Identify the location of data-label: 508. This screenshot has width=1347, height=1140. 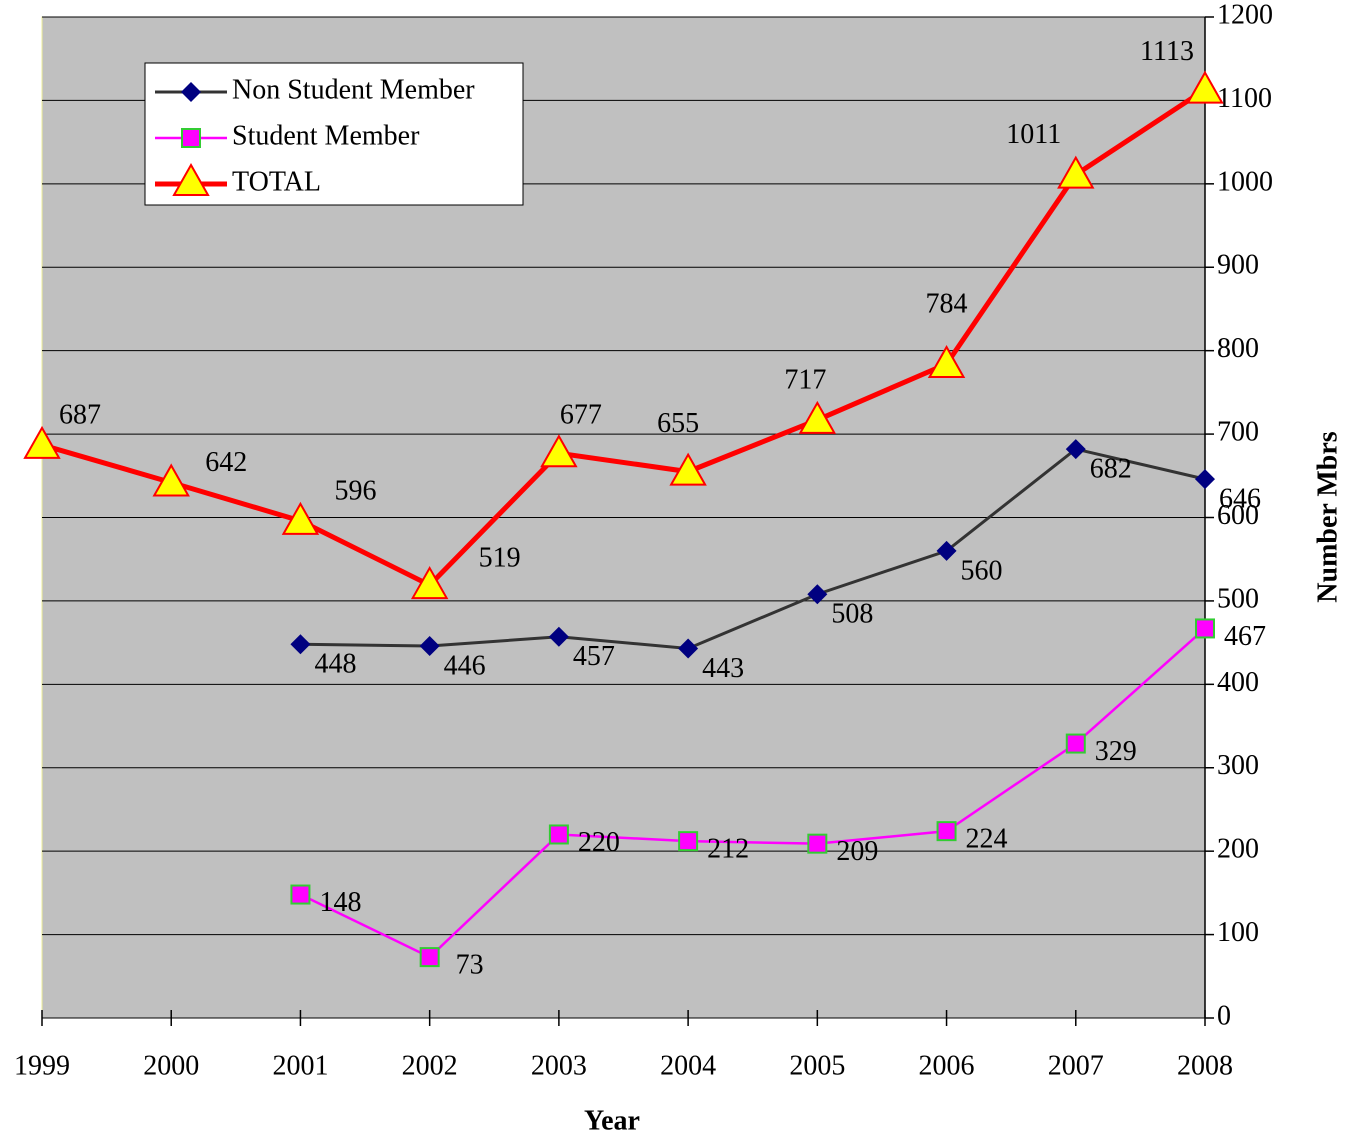
(852, 614).